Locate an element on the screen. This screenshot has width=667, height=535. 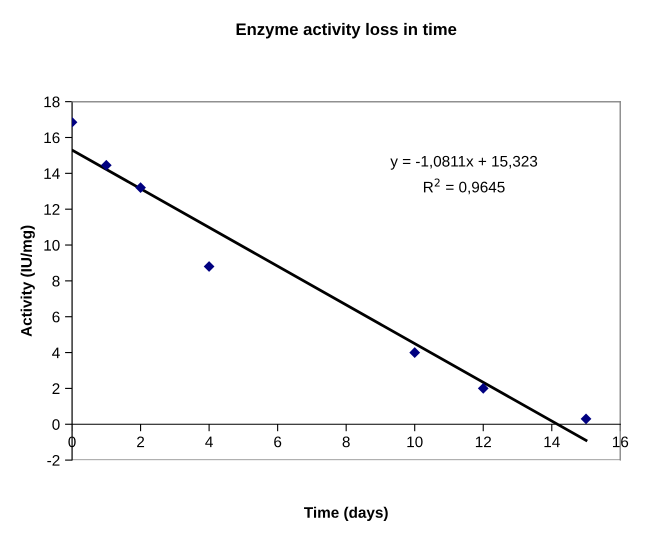
x-axis-title: Time (days) is located at coordinates (346, 513).